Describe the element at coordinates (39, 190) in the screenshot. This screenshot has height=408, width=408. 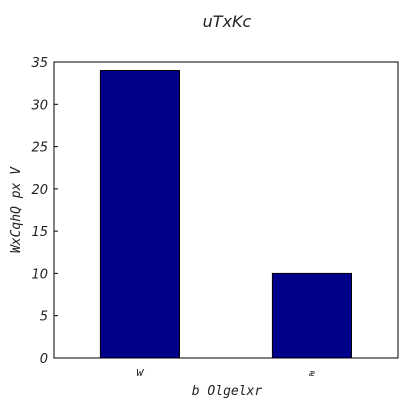
I see `y-tick-label-4: 20` at that location.